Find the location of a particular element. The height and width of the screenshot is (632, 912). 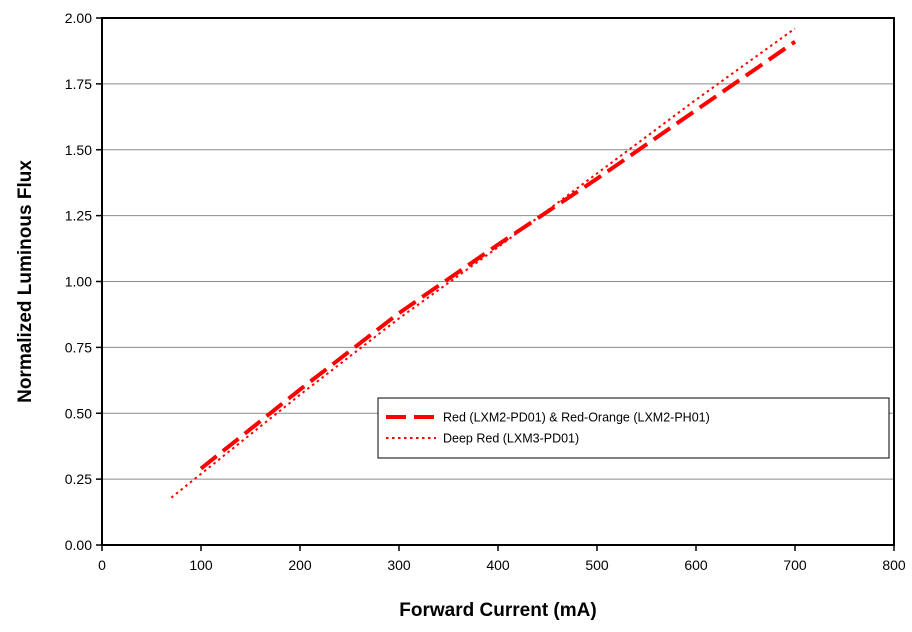

y-tick-label-5: 1.25 is located at coordinates (78, 216).